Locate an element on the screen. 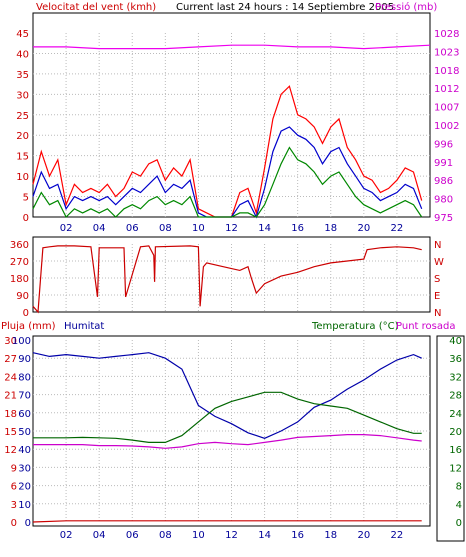  wind-speed-title: Velocitat del vent (kmh) is located at coordinates (96, 7).